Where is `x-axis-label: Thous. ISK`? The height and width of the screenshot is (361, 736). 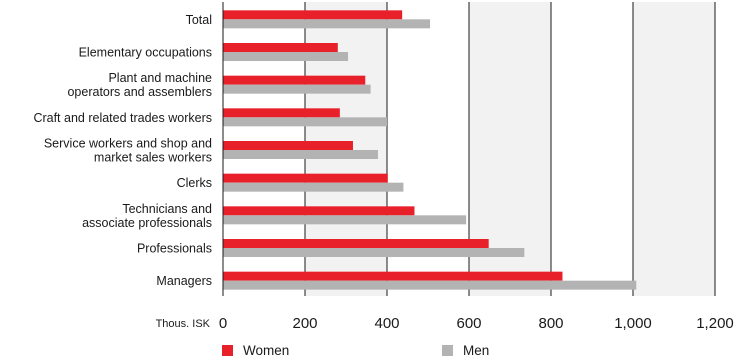 x-axis-label: Thous. ISK is located at coordinates (183, 324).